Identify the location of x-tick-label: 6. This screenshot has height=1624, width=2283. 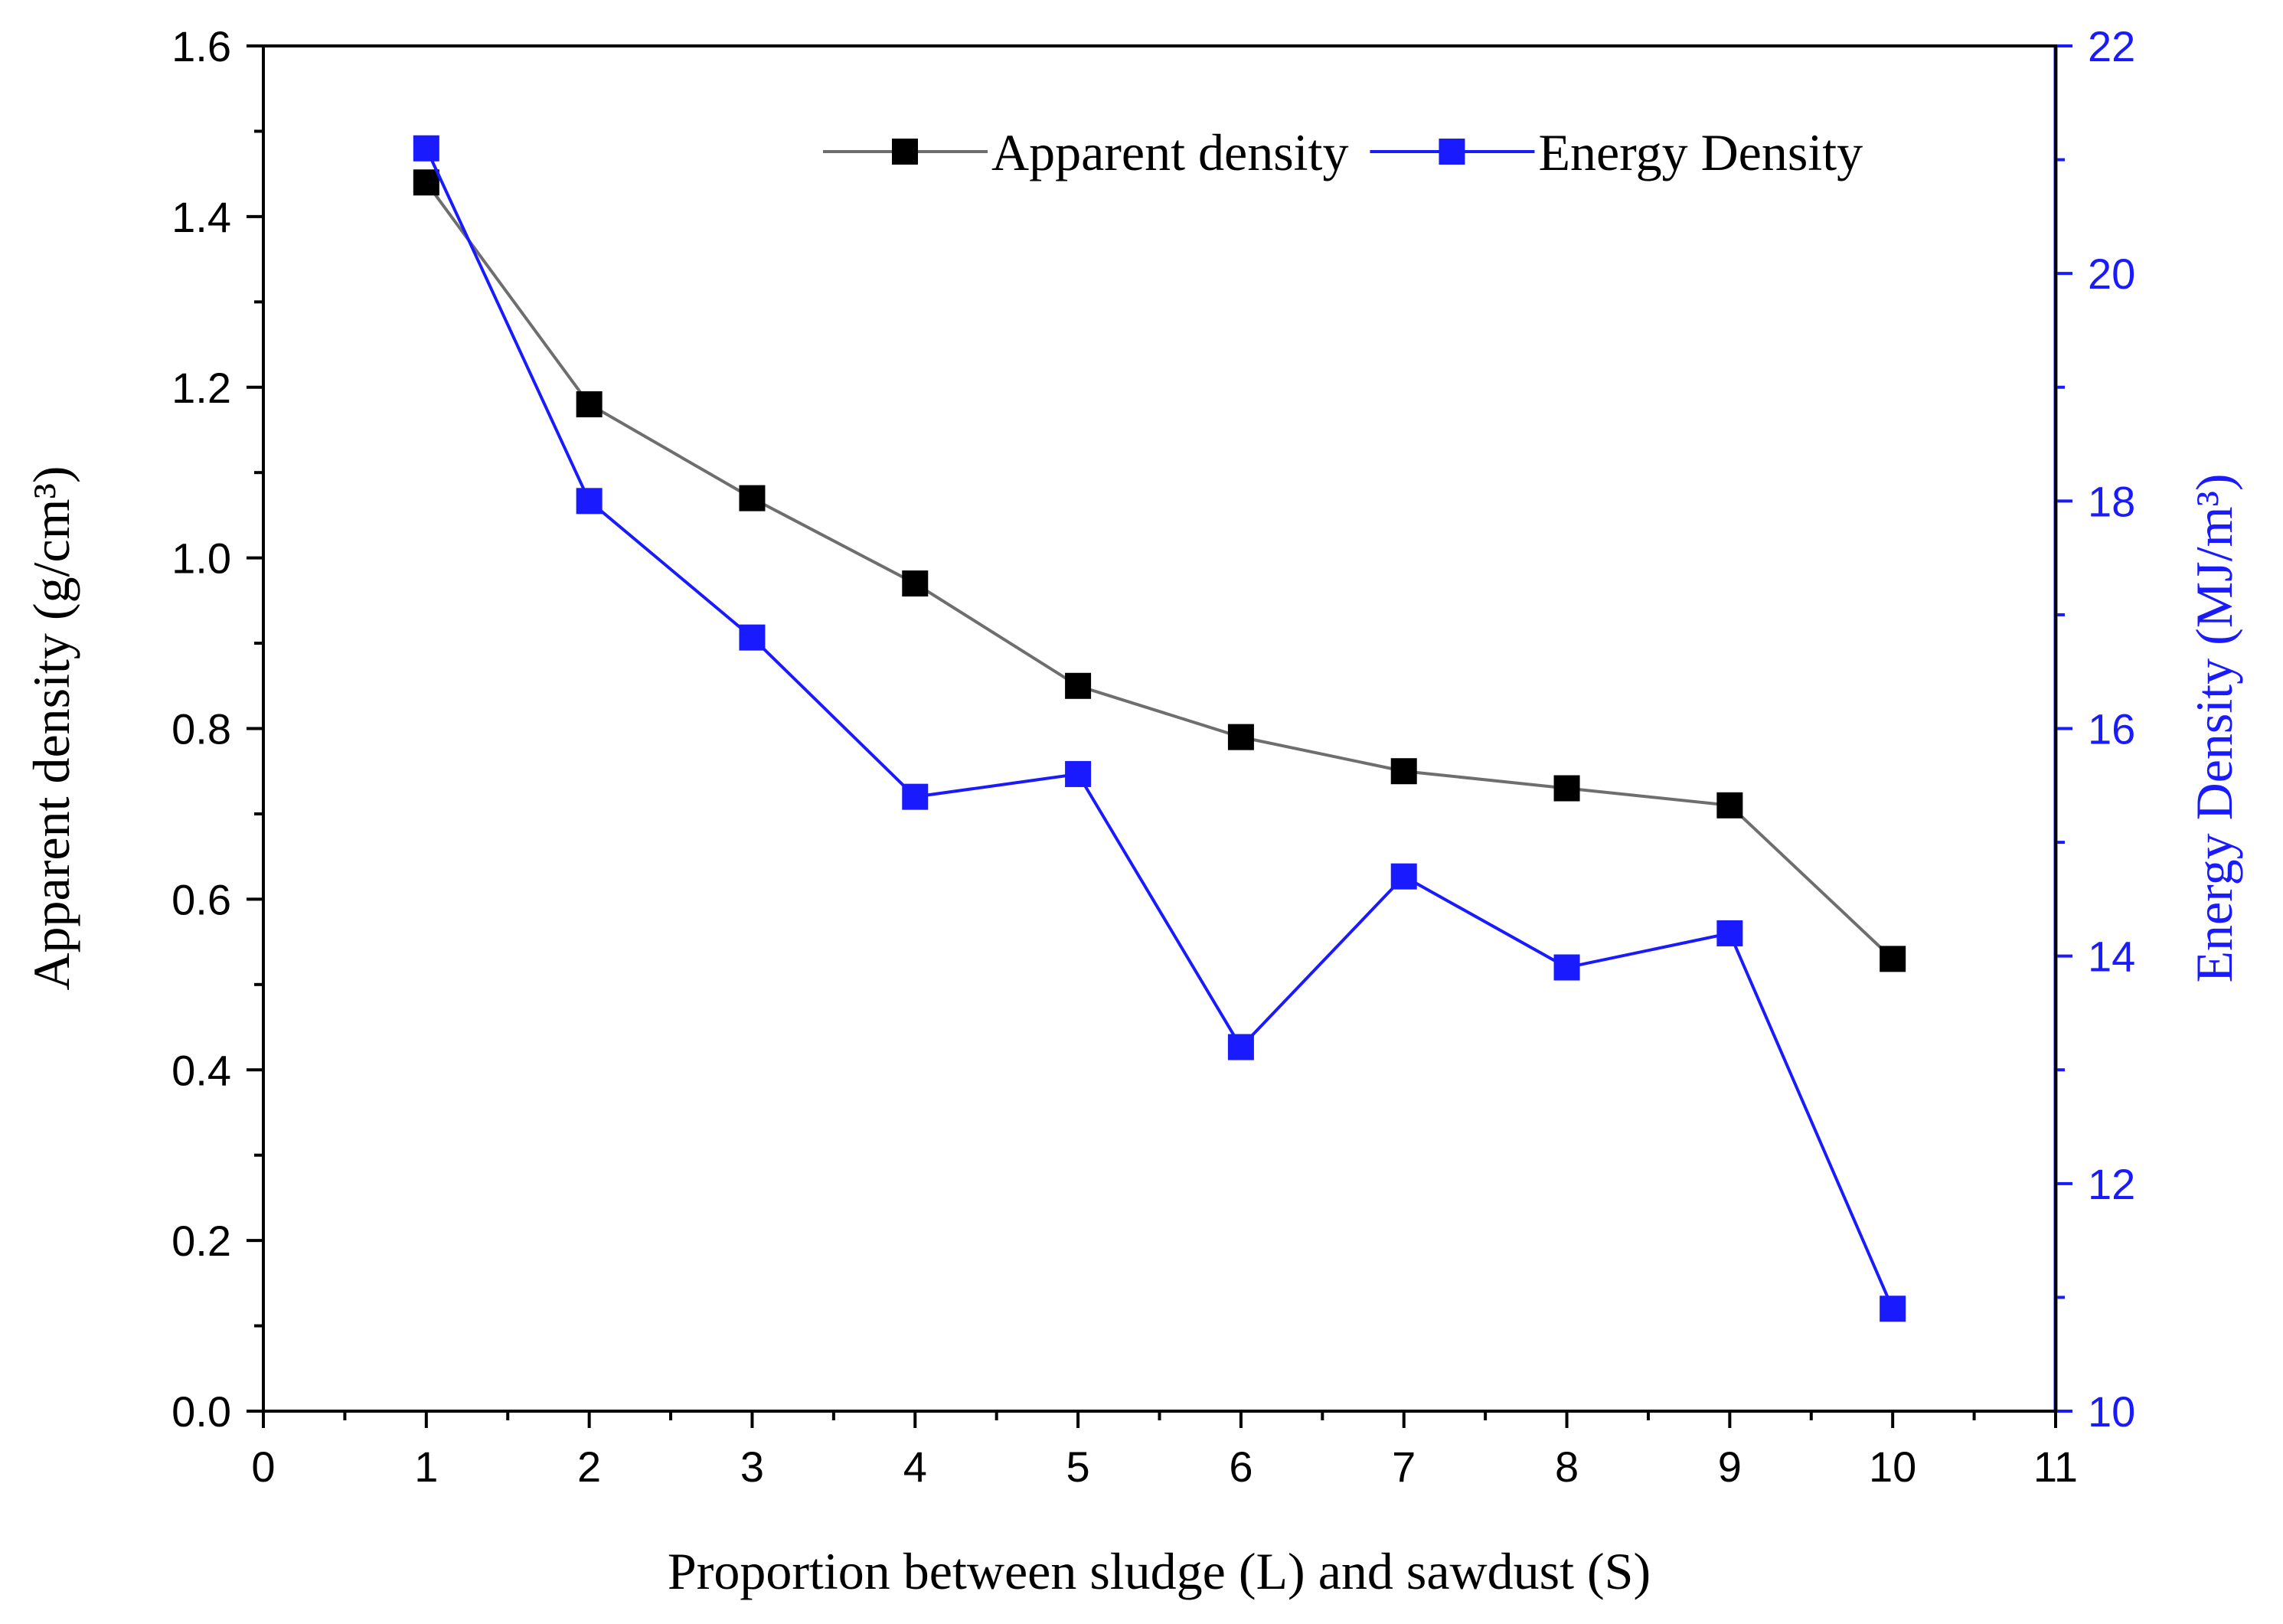
(1241, 1467).